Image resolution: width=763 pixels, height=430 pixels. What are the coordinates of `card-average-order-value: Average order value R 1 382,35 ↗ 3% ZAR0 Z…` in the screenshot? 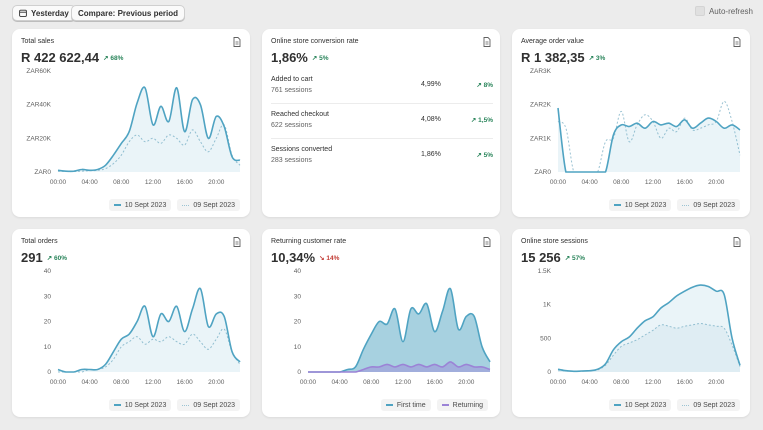 It's located at (631, 123).